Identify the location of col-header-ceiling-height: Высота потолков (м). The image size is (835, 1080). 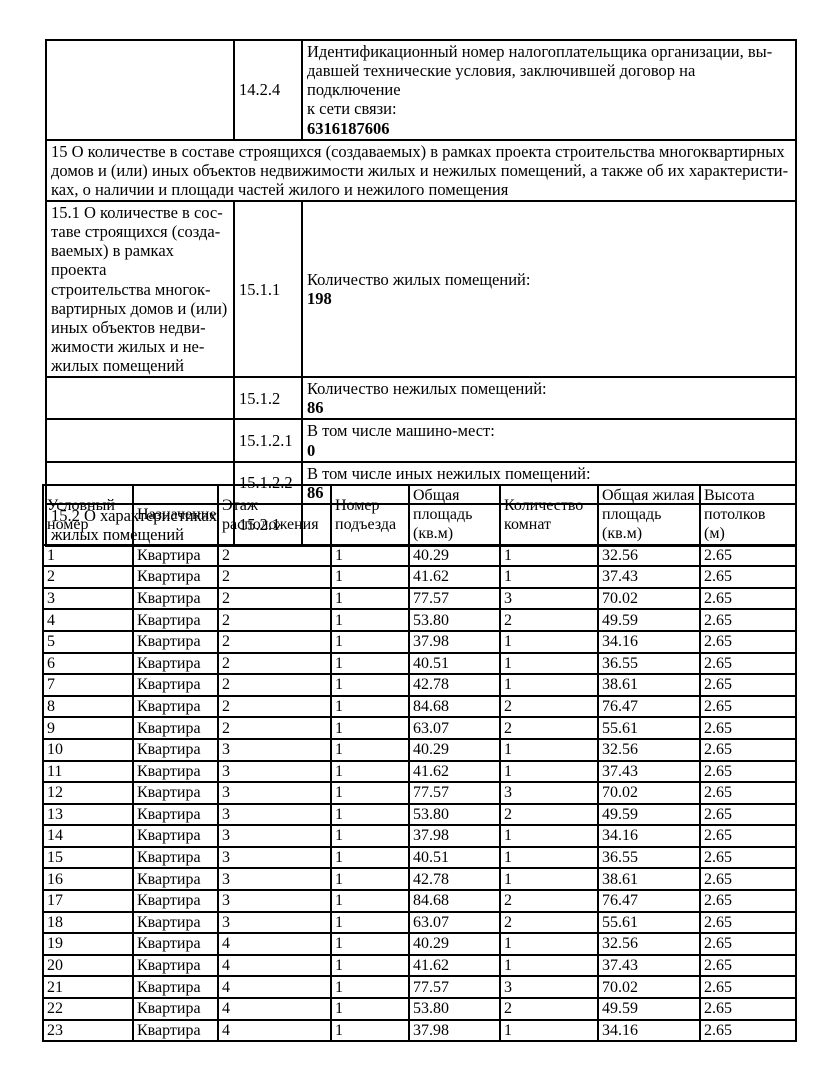
(748, 515).